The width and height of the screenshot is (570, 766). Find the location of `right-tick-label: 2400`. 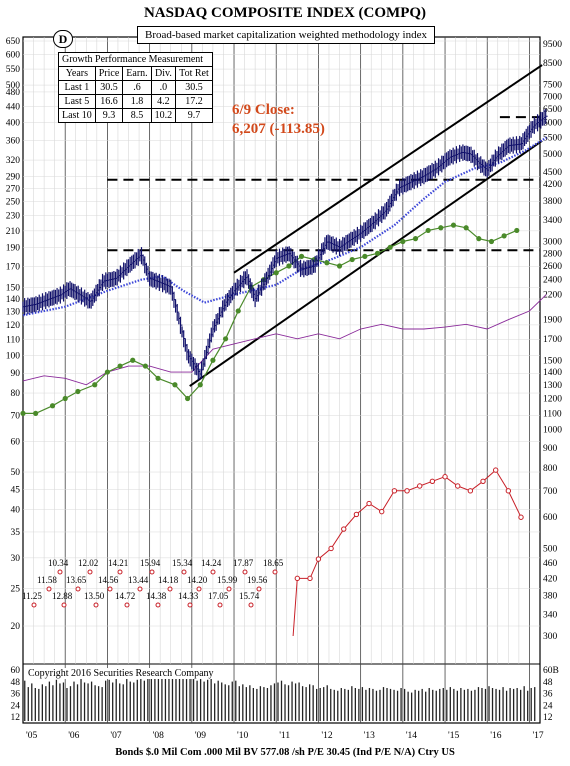

right-tick-label: 2400 is located at coordinates (552, 281).